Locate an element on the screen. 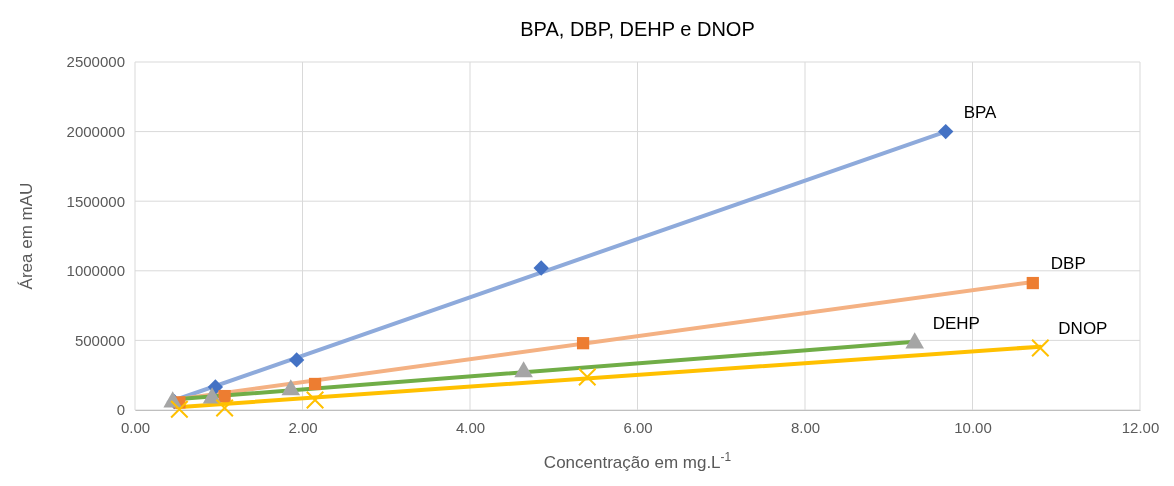 Image resolution: width=1174 pixels, height=486 pixels. x-tick-label: 2.00 is located at coordinates (303, 427).